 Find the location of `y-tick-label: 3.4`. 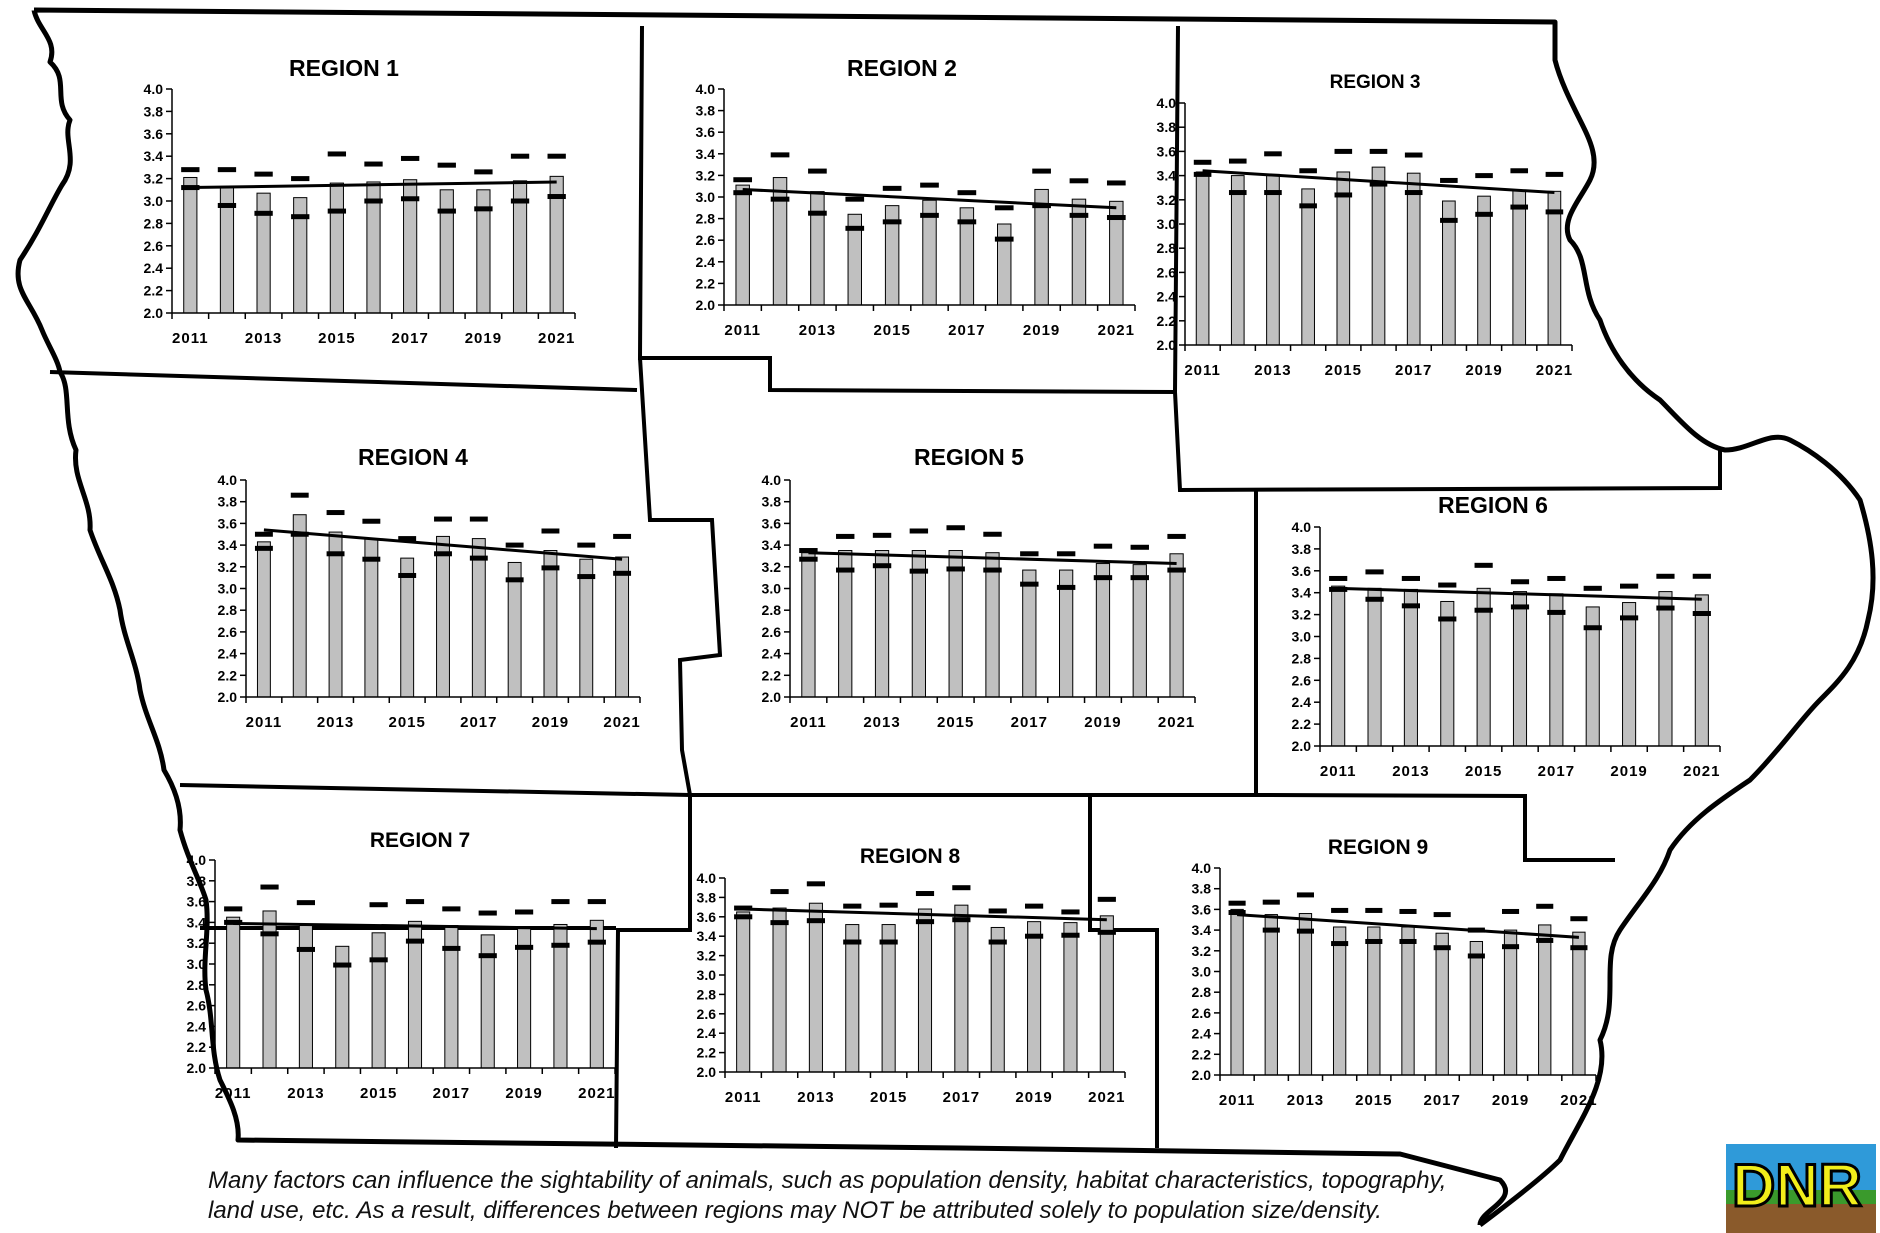

y-tick-label: 3.4 is located at coordinates (706, 154).